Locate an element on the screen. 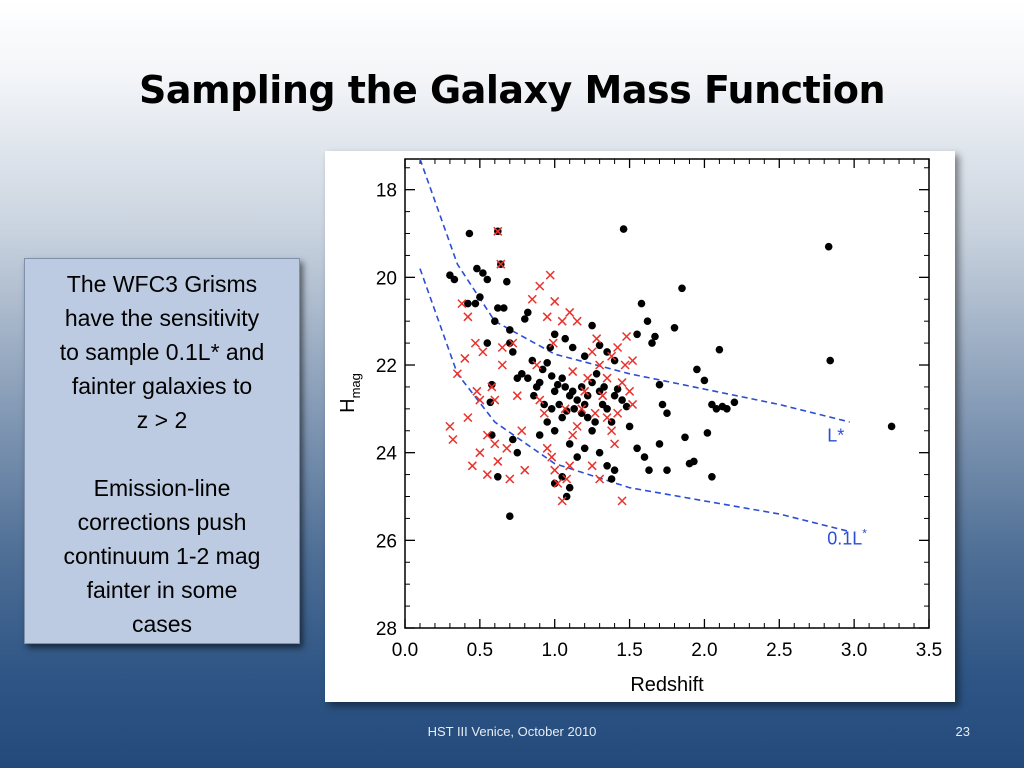 The height and width of the screenshot is (768, 1024). x-tick-label: 3.0 is located at coordinates (854, 650).